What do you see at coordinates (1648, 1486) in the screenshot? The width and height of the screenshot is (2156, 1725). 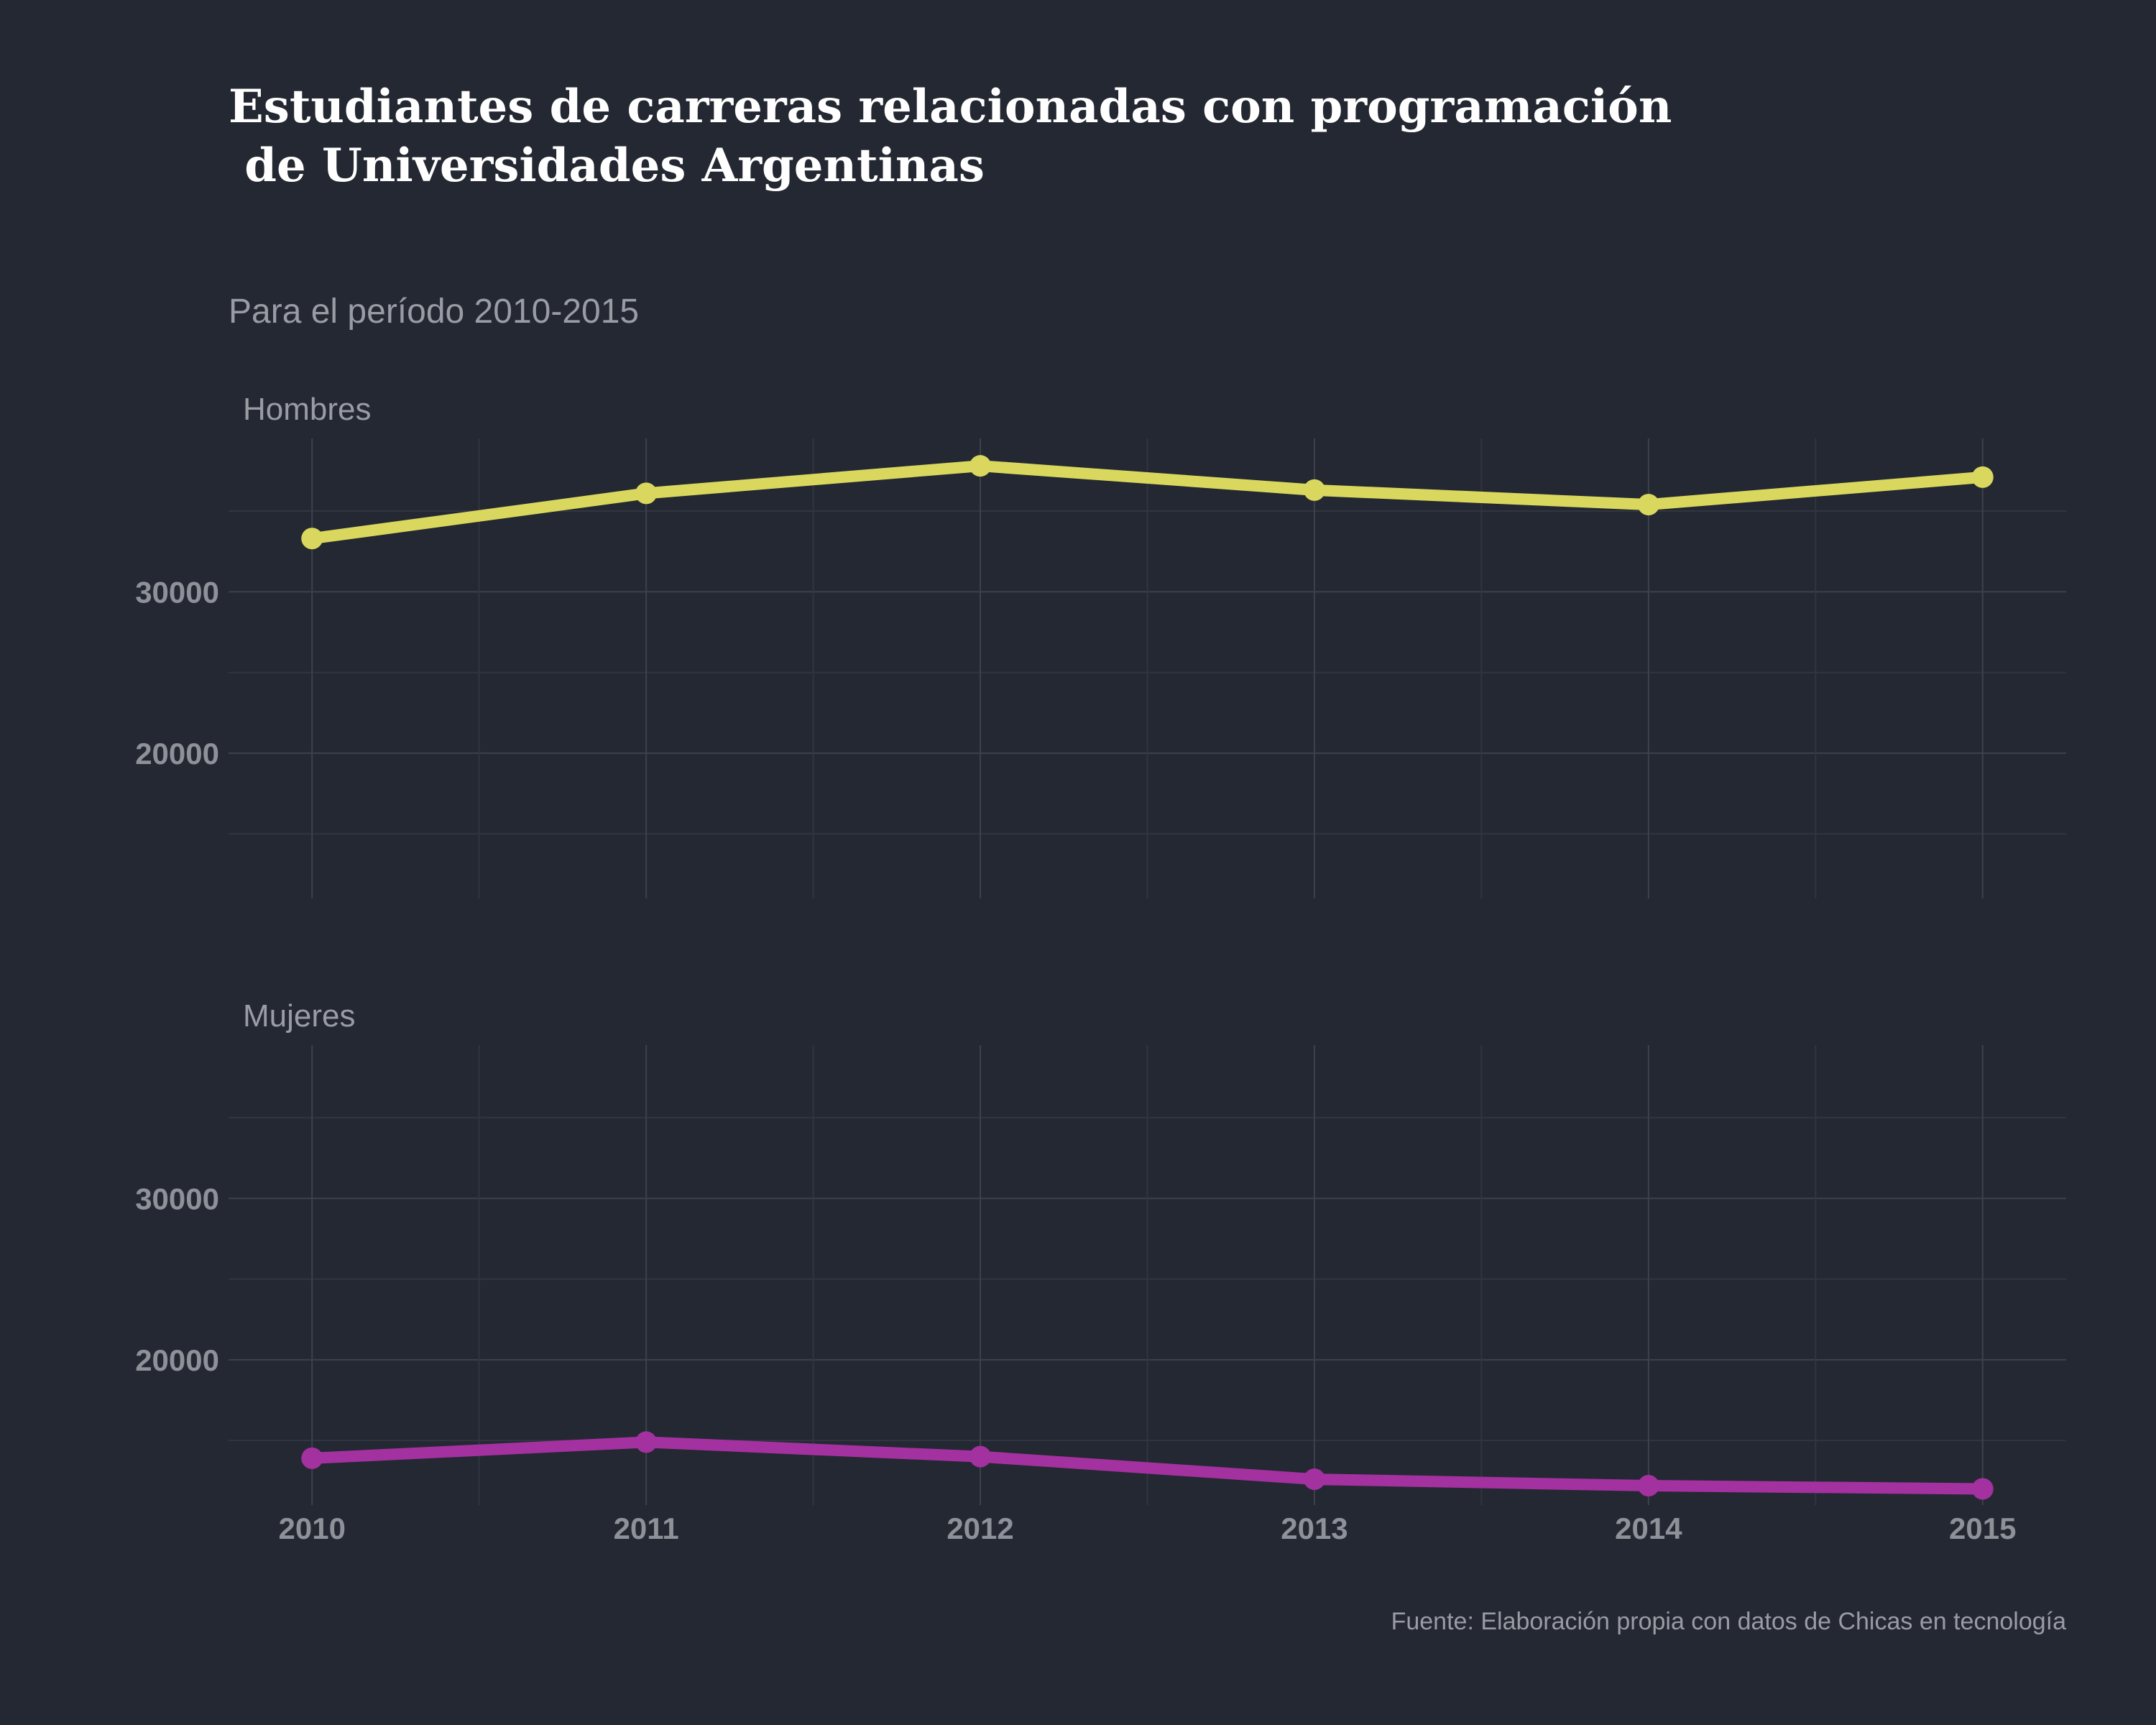 I see `data-point-mujeres-2014` at bounding box center [1648, 1486].